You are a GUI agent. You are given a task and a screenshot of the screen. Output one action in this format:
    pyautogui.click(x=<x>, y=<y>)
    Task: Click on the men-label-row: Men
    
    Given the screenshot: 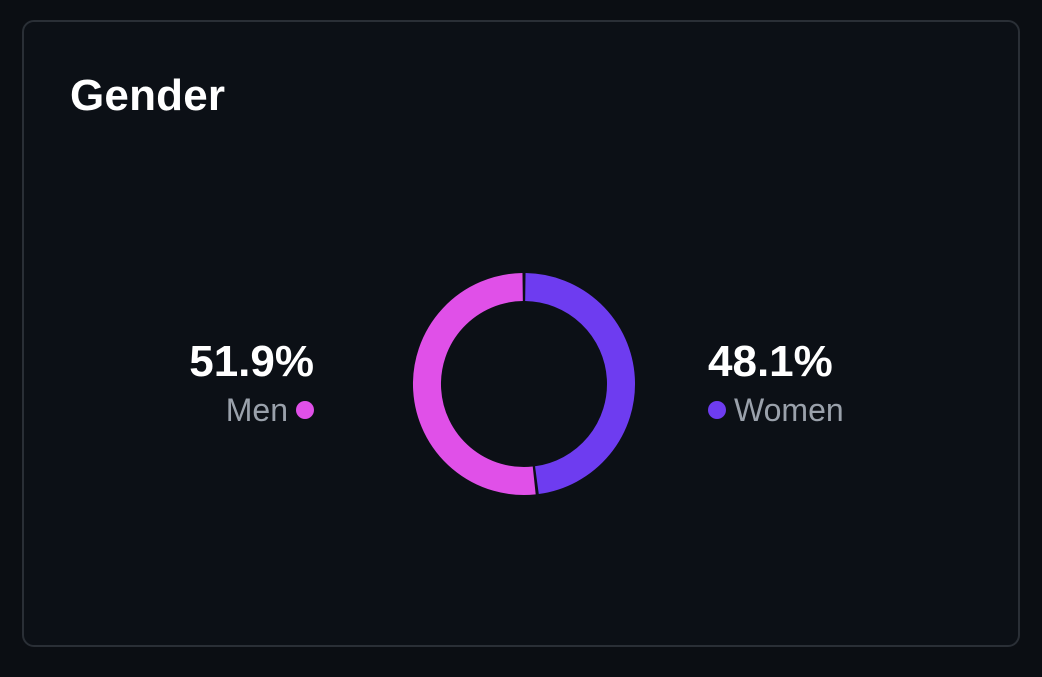 What is the action you would take?
    pyautogui.click(x=270, y=410)
    